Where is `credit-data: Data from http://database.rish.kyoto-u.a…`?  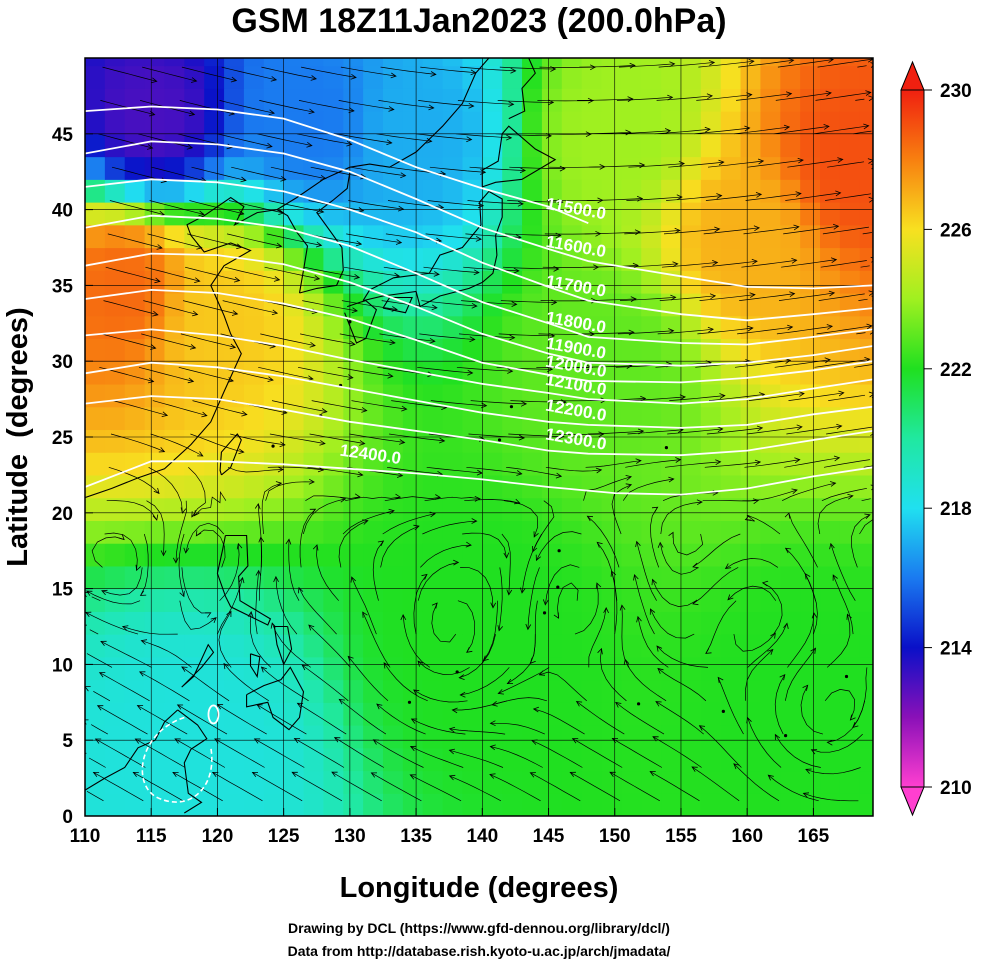 credit-data: Data from http://database.rish.kyoto-u.a… is located at coordinates (479, 951).